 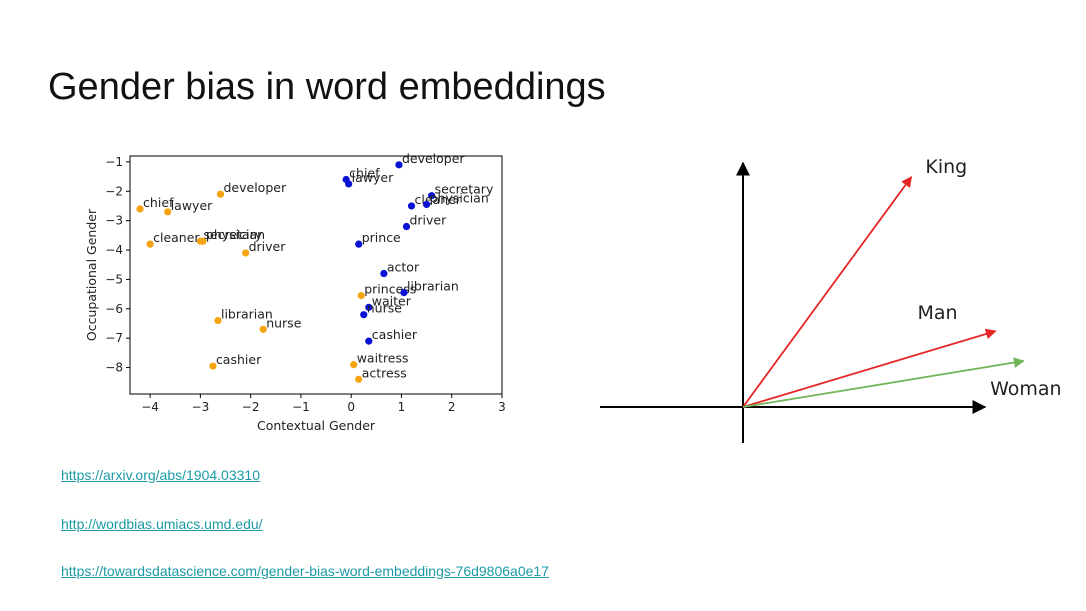 I want to click on x-tick-label: −3, so click(x=201, y=407).